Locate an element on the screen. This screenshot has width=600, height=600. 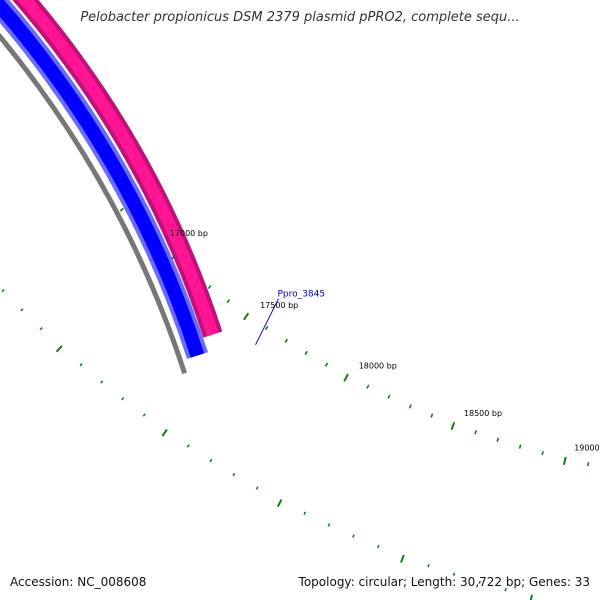
tick-label: 19000 bp is located at coordinates (587, 447).